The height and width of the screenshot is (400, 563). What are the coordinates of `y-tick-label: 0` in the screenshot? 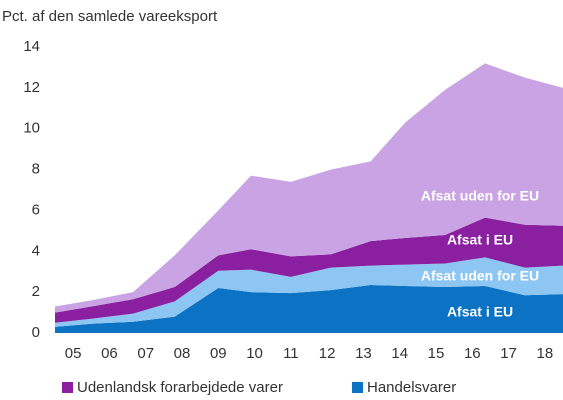 It's located at (36, 332).